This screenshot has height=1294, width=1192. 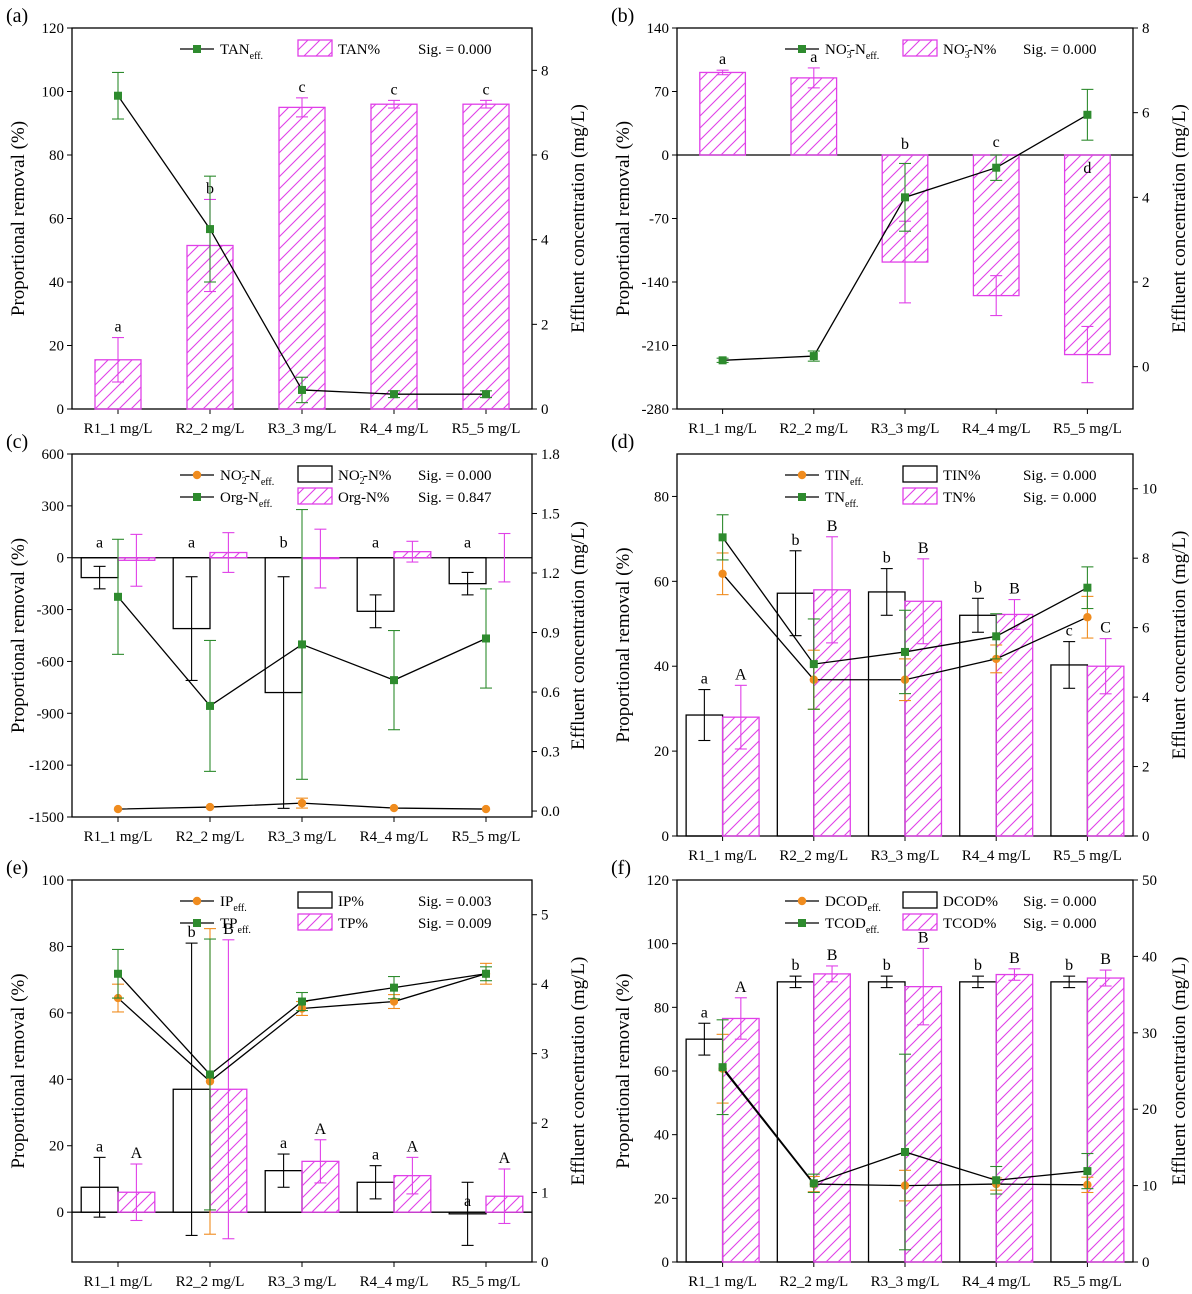 I want to click on left-tick-label: 40, so click(x=56, y=1080).